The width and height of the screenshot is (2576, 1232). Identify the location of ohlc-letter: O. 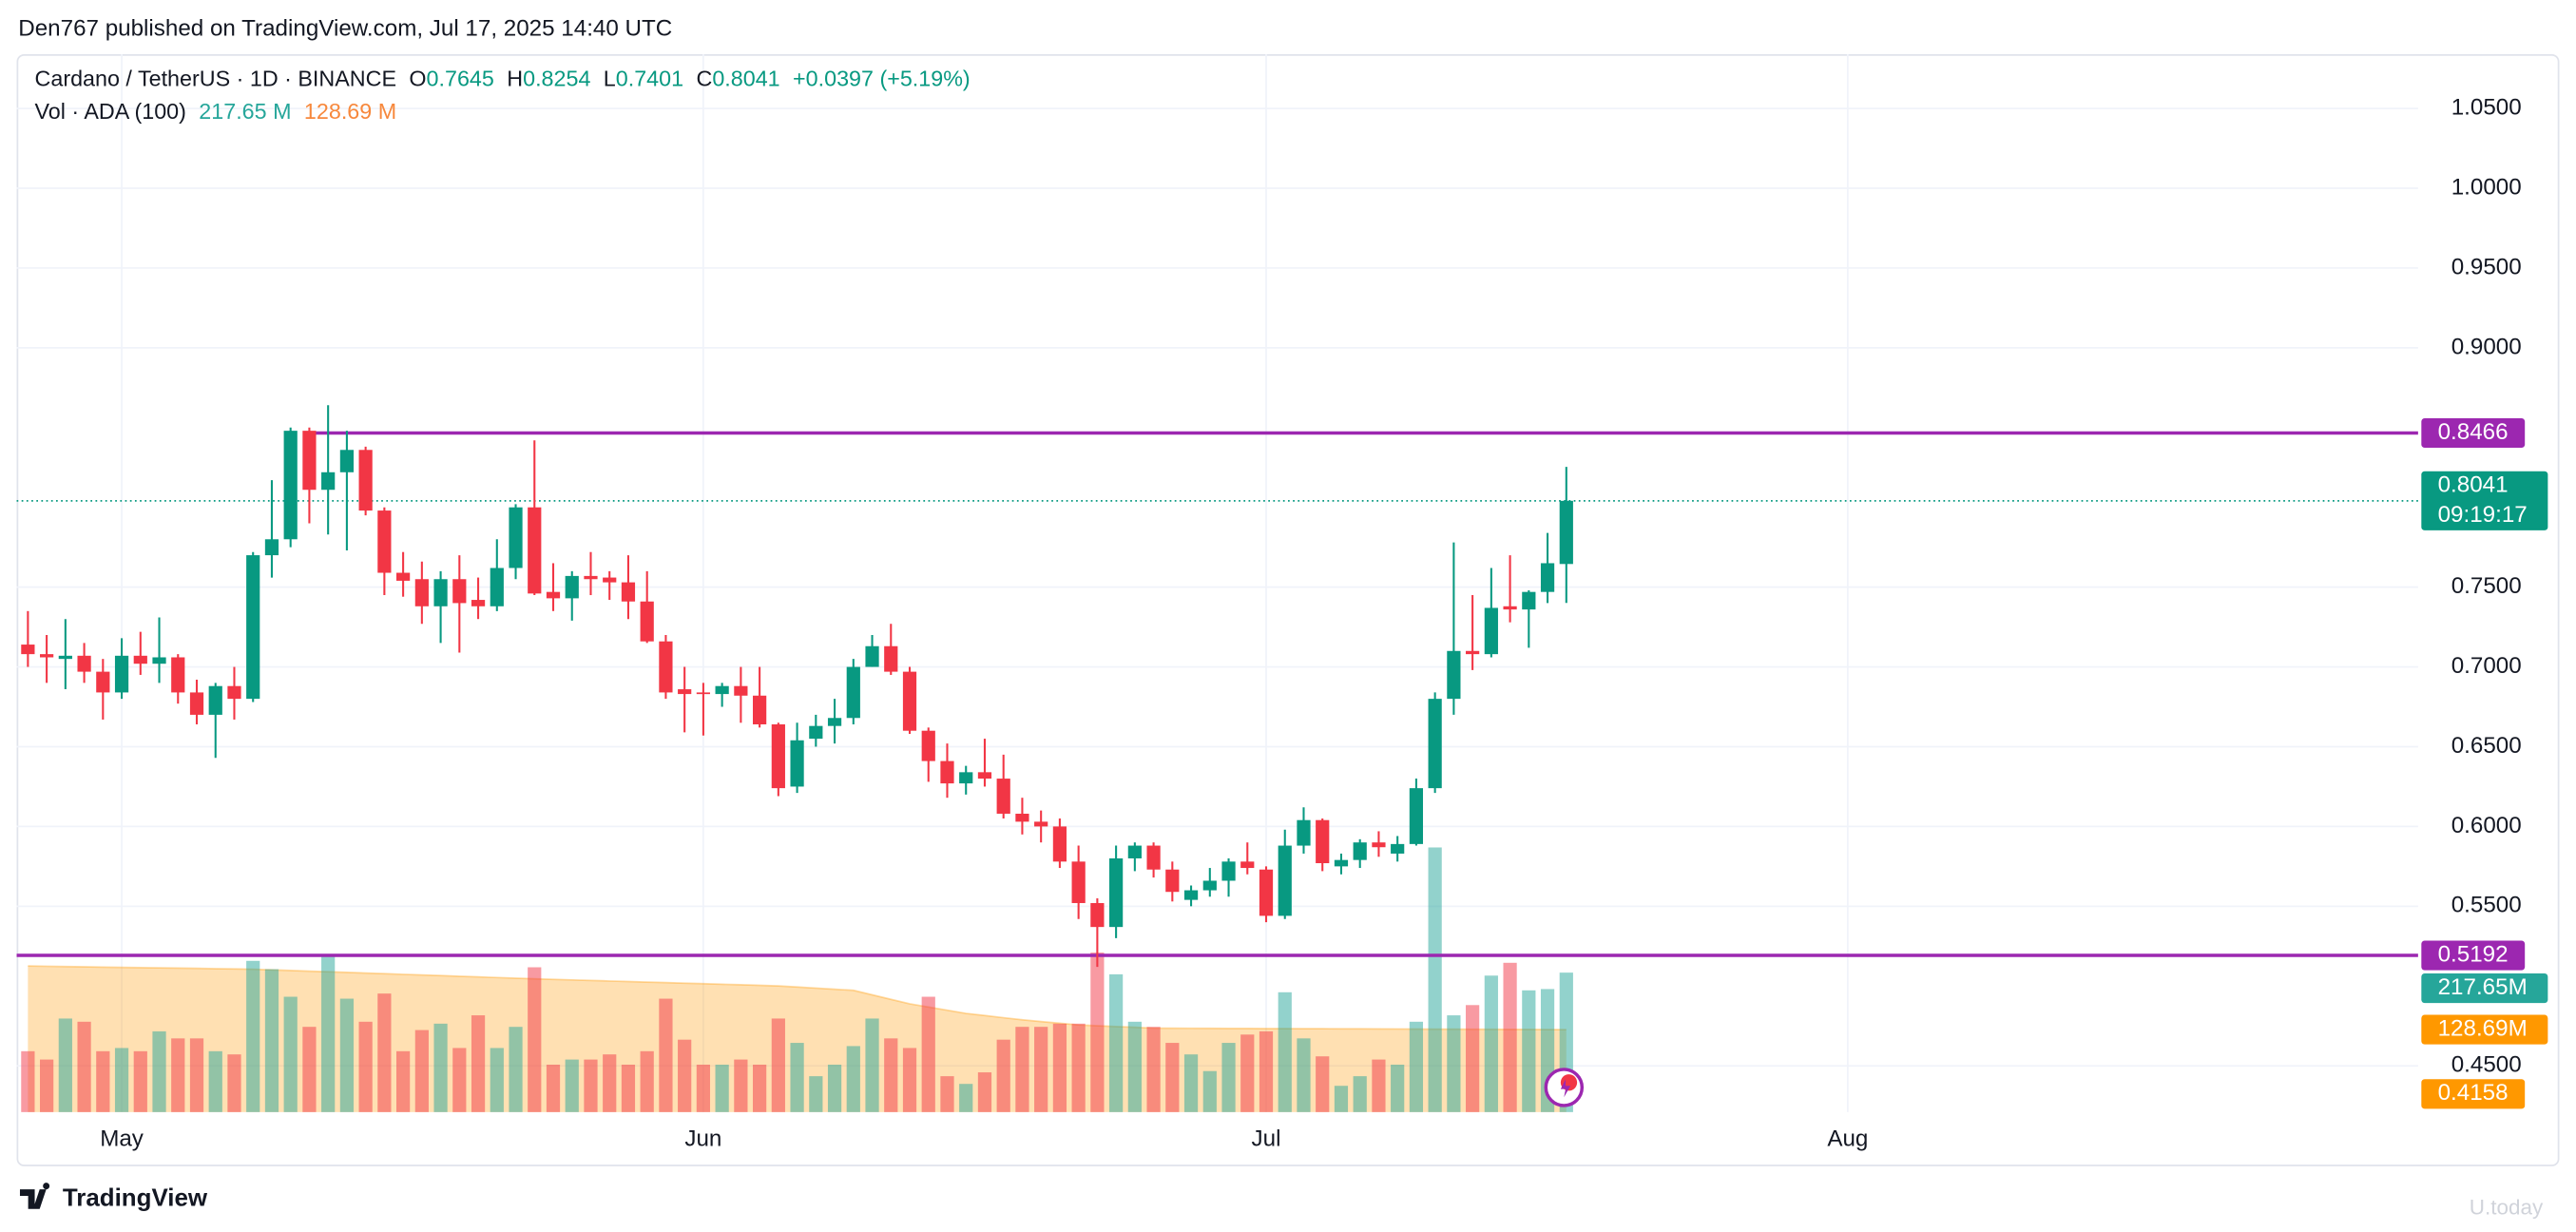
(417, 79).